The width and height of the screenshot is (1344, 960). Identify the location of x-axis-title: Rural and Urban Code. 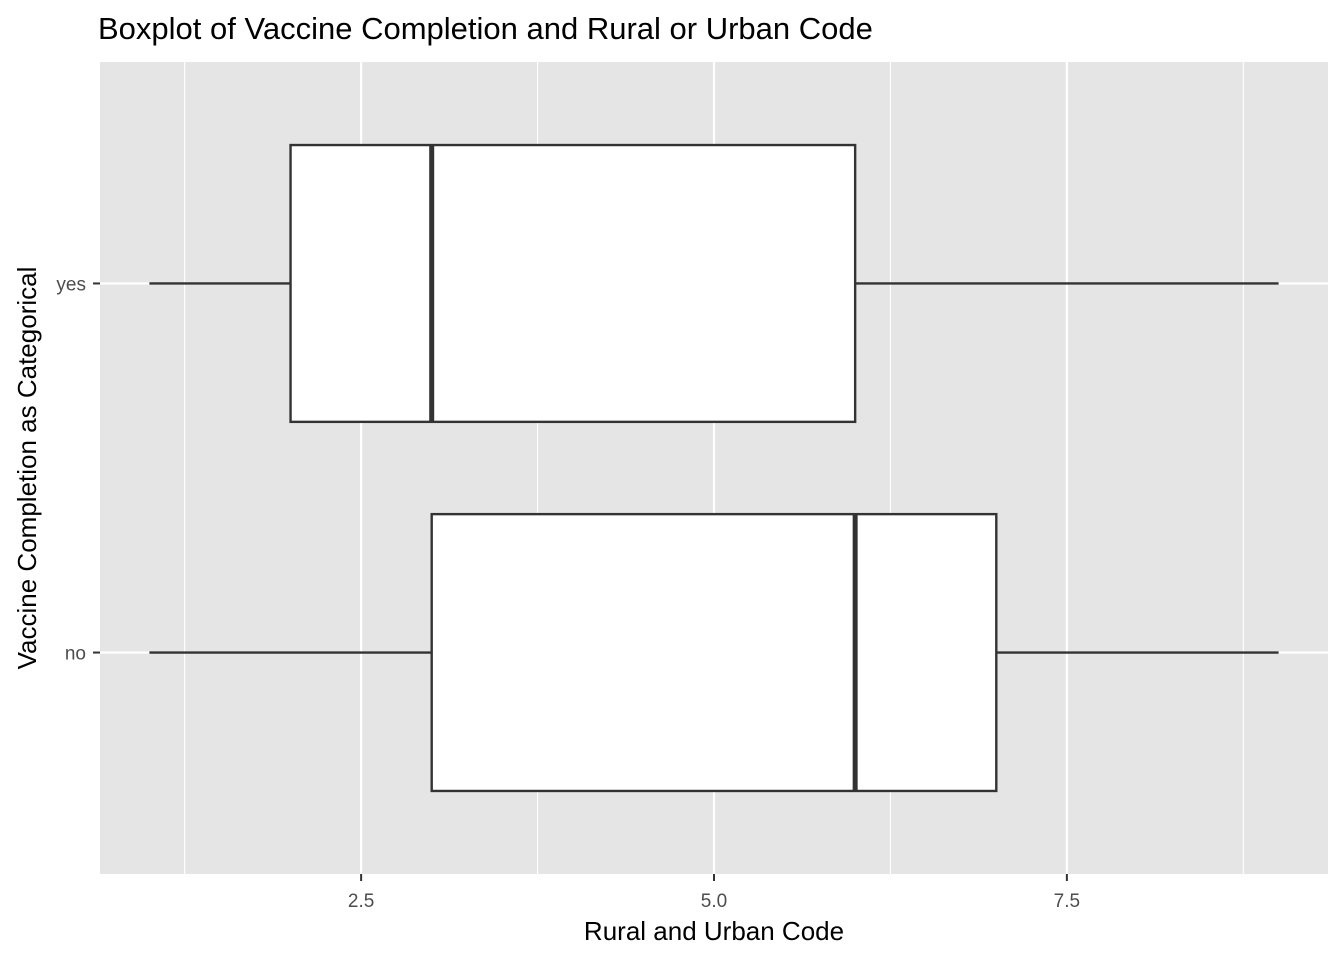
(714, 931).